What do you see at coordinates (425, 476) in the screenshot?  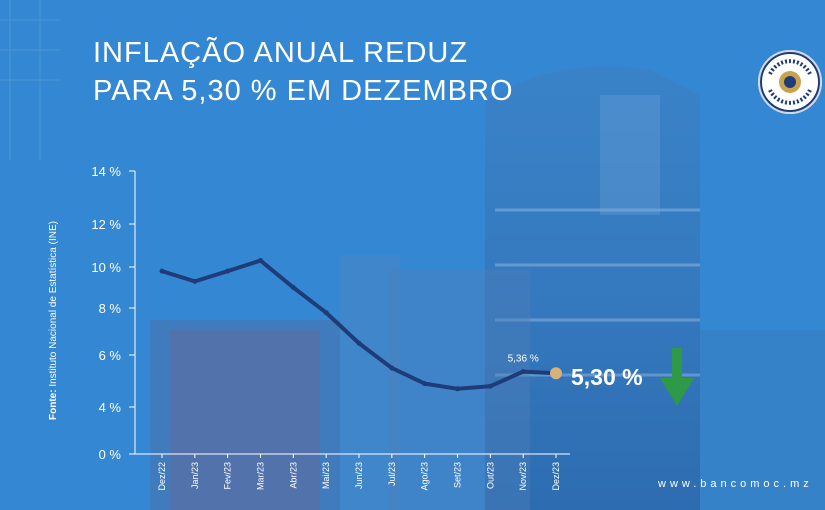 I see `x-tick-label: Ago/23` at bounding box center [425, 476].